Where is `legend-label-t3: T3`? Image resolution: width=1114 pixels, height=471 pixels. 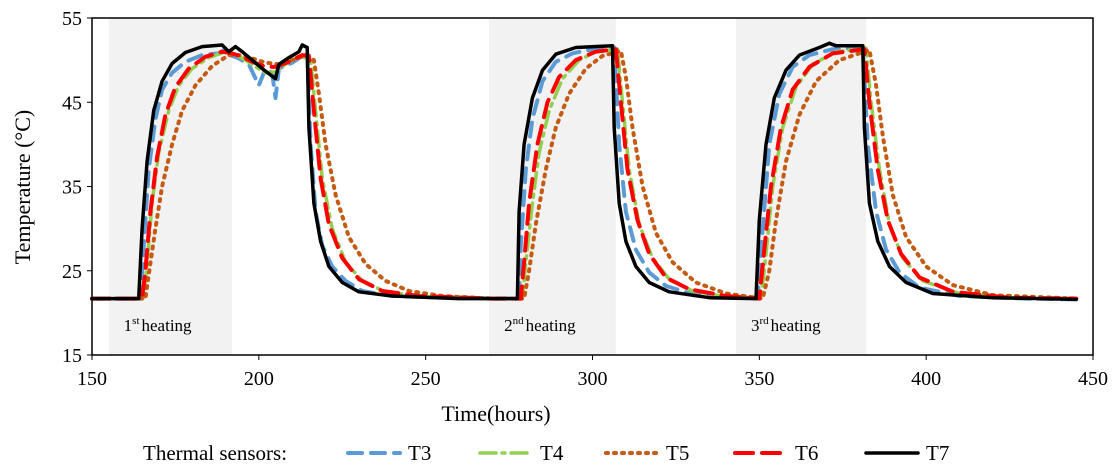 legend-label-t3: T3 is located at coordinates (419, 453).